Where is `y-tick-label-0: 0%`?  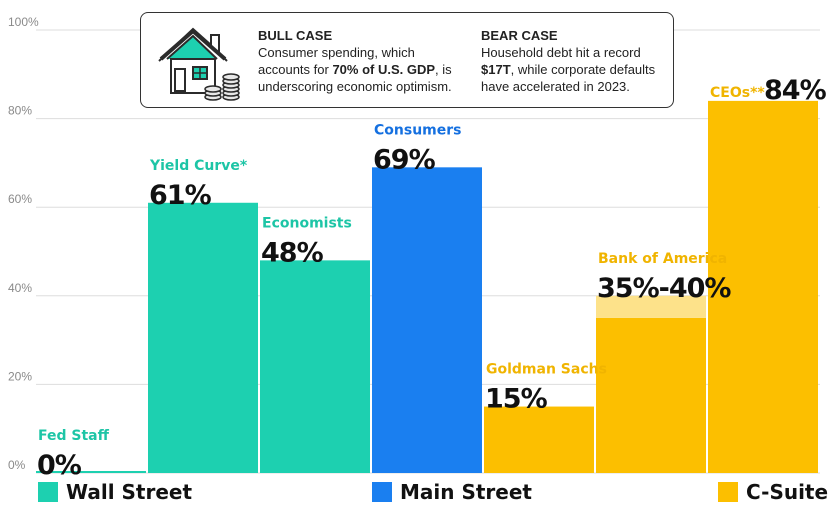
y-tick-label-0: 0% is located at coordinates (17, 465).